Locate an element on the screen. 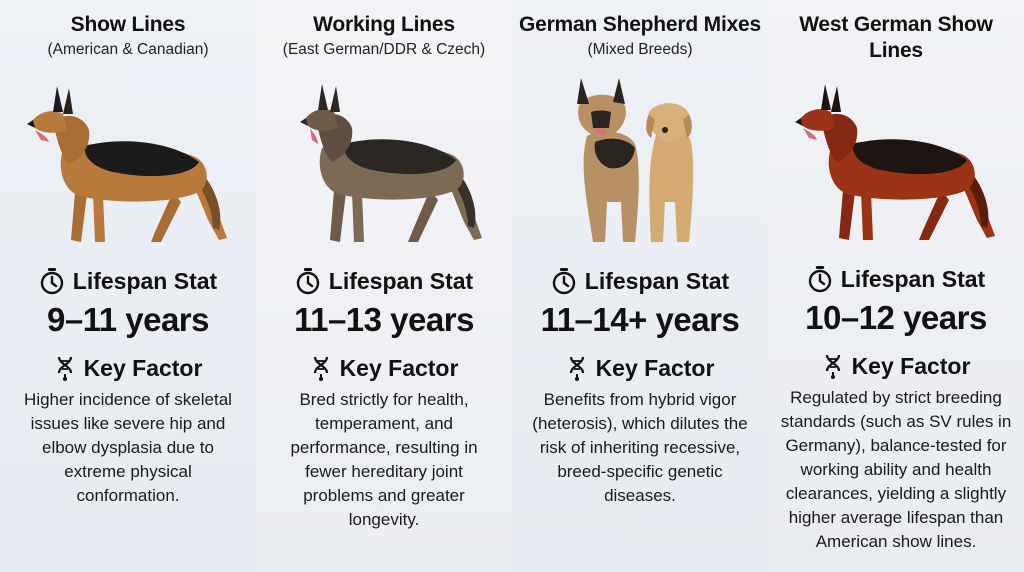 Image resolution: width=1024 pixels, height=572 pixels. lifespan-value: 11–14+ years is located at coordinates (640, 319).